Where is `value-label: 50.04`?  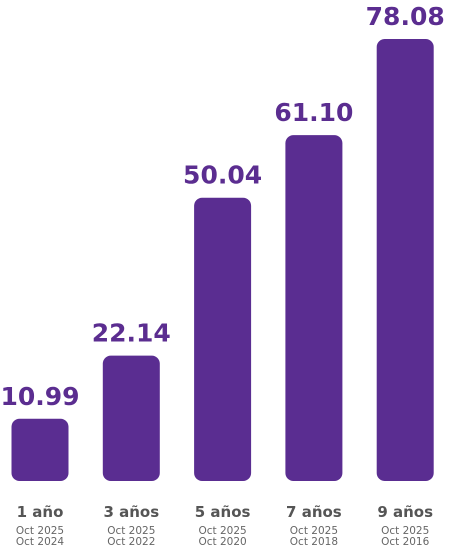 value-label: 50.04 is located at coordinates (222, 175).